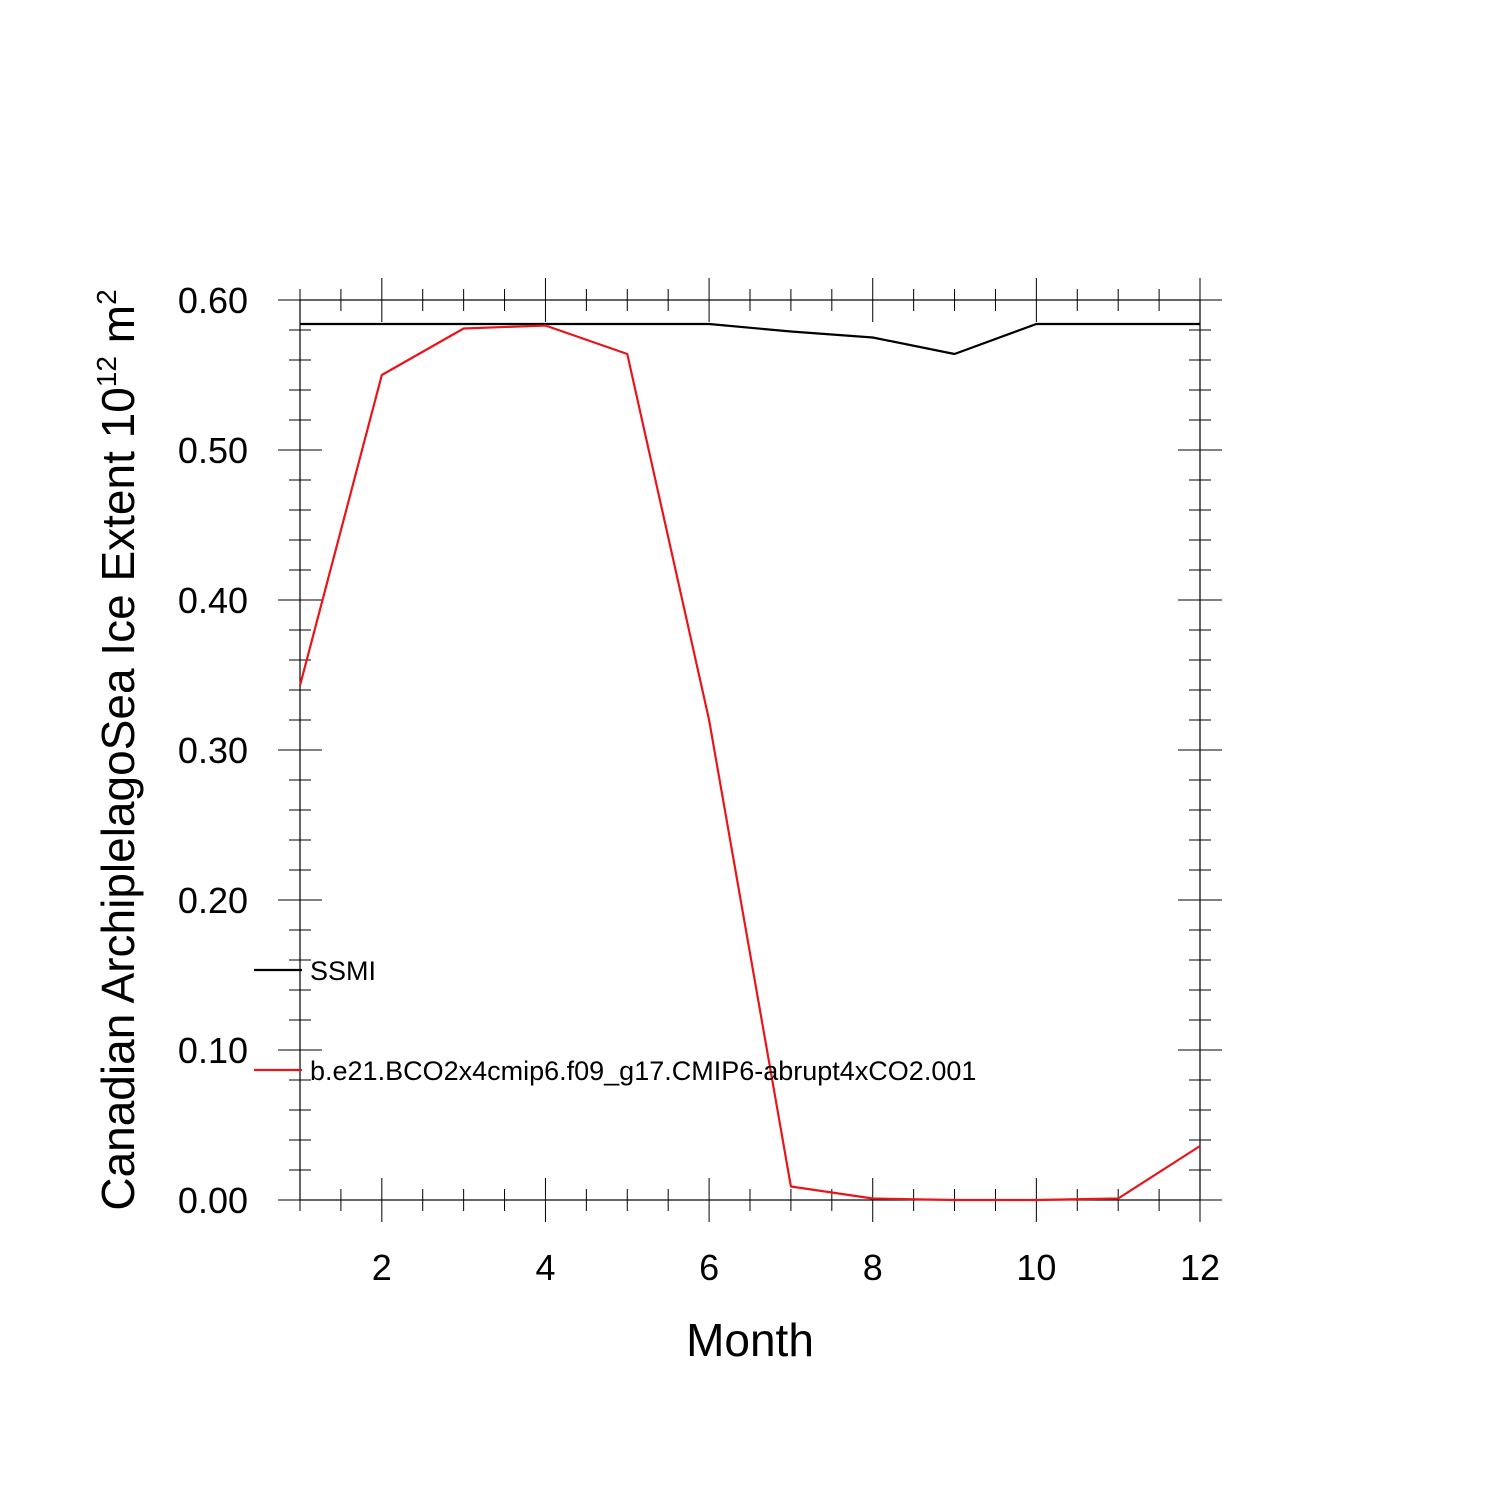 This screenshot has width=1500, height=1500. Describe the element at coordinates (213, 300) in the screenshot. I see `y-tick-label: 0.60` at that location.